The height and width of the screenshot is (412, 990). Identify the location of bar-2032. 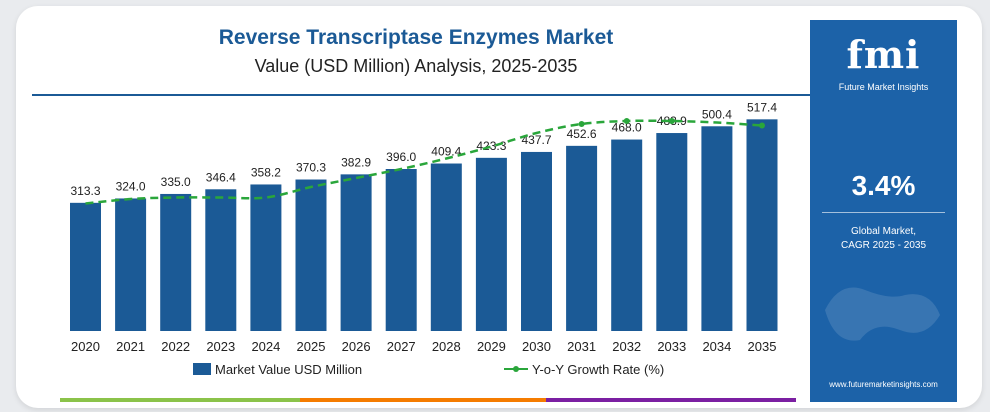
(627, 235).